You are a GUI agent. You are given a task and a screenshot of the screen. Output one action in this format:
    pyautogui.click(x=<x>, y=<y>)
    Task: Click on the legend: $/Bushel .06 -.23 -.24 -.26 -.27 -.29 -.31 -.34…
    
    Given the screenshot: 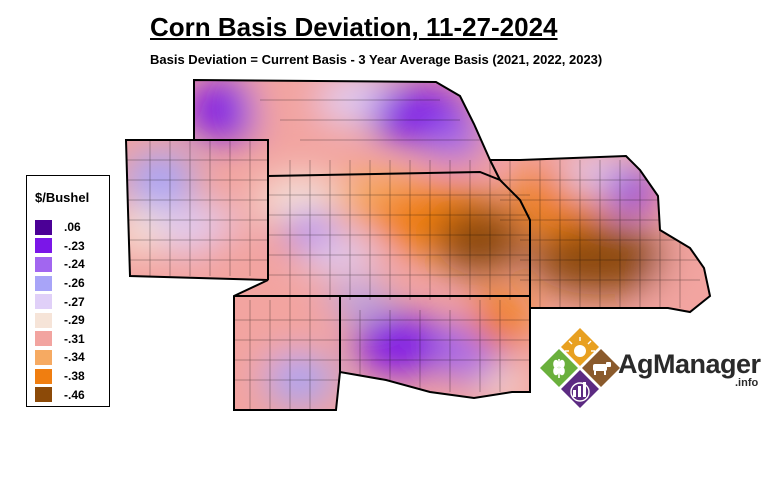 What is the action you would take?
    pyautogui.click(x=68, y=291)
    